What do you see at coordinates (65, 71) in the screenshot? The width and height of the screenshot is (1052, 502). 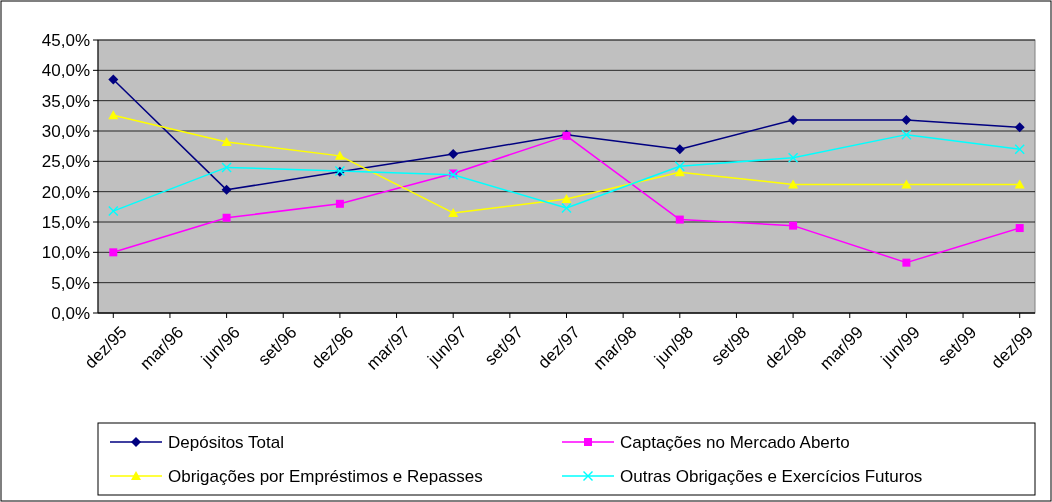 I see `y-tick-label: 40,0%` at bounding box center [65, 71].